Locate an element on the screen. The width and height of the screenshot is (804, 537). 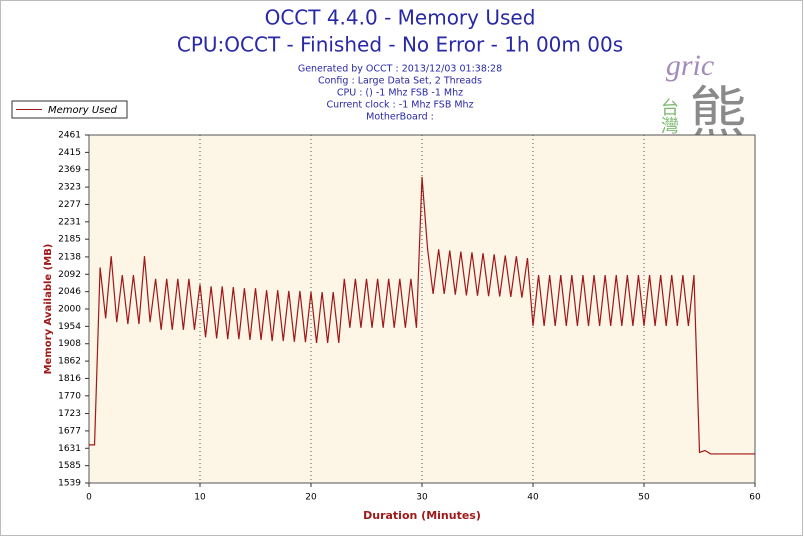
y-axis-label: Memory Available (MB) is located at coordinates (48, 309).